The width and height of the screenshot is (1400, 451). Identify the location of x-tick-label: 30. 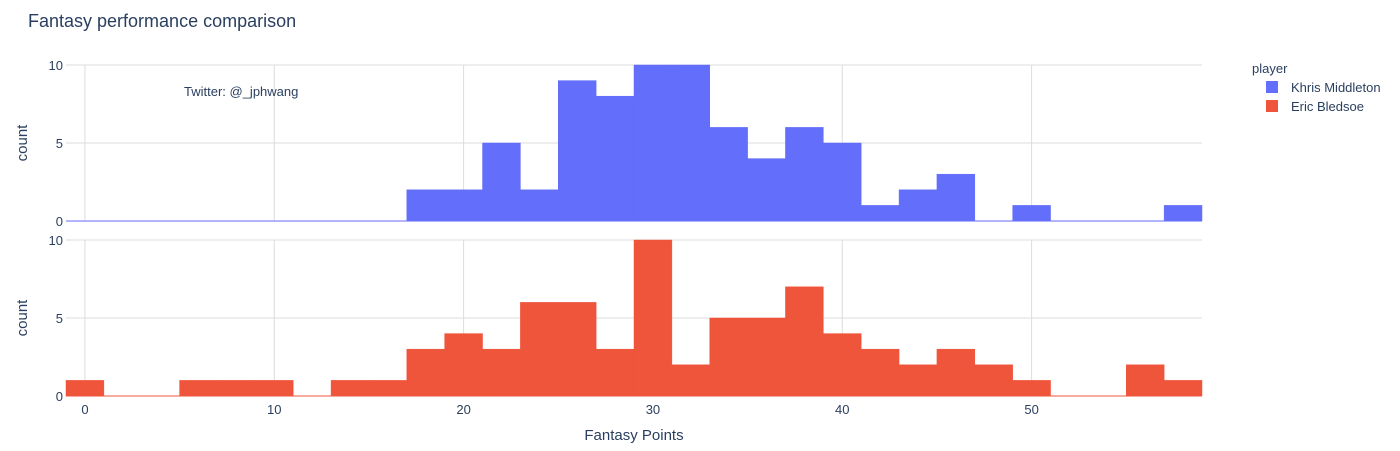
(653, 409).